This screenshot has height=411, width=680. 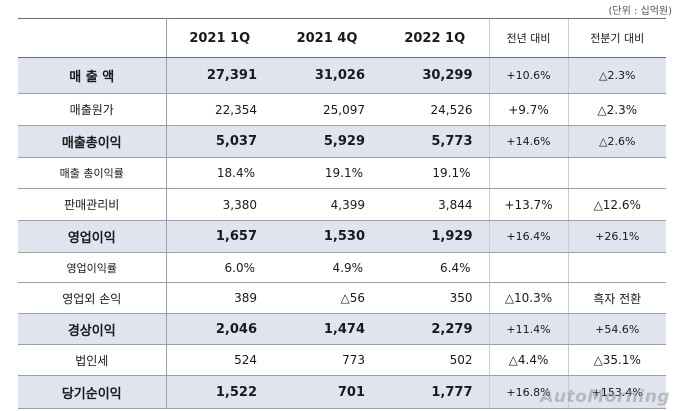 What do you see at coordinates (219, 109) in the screenshot?
I see `cell-2021-1q: 22,354` at bounding box center [219, 109].